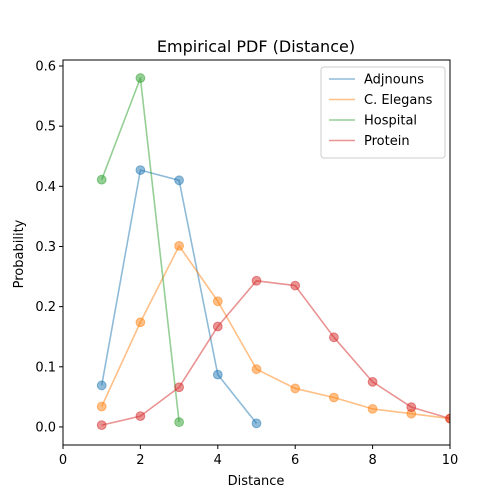 This screenshot has height=500, width=500. I want to click on legend-item: C. Elegans, so click(381, 100).